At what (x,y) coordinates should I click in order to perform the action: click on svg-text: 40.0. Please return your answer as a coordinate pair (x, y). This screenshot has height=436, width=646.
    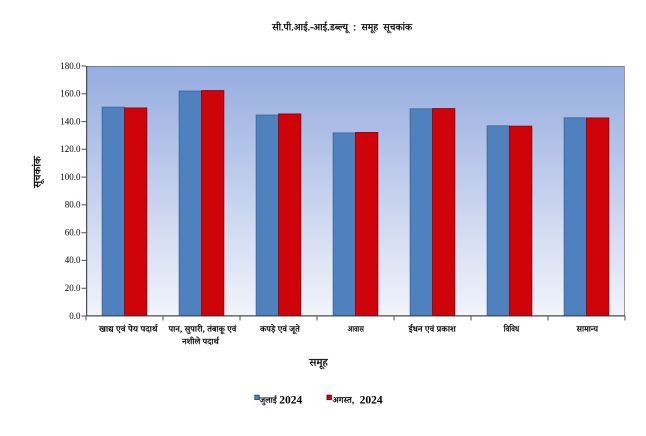
    Looking at the image, I should click on (73, 260).